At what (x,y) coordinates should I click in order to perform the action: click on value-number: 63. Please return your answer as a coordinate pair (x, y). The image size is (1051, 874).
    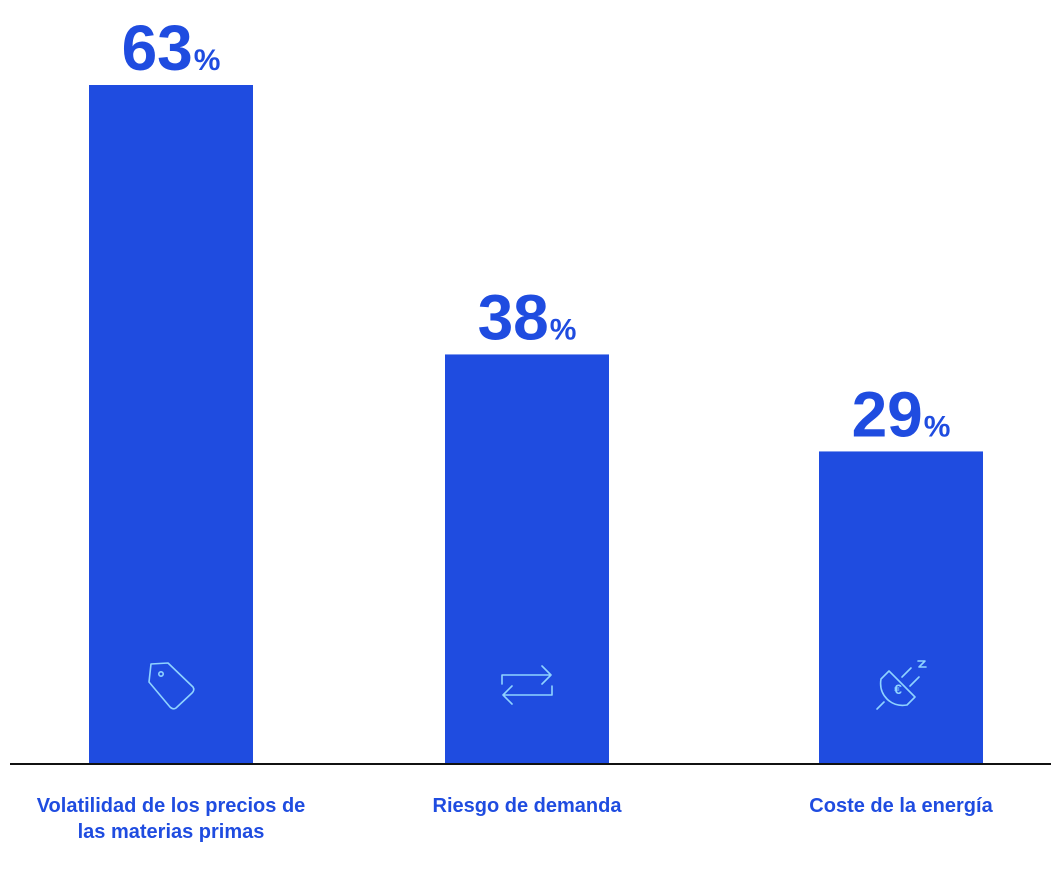
    Looking at the image, I should click on (157, 48).